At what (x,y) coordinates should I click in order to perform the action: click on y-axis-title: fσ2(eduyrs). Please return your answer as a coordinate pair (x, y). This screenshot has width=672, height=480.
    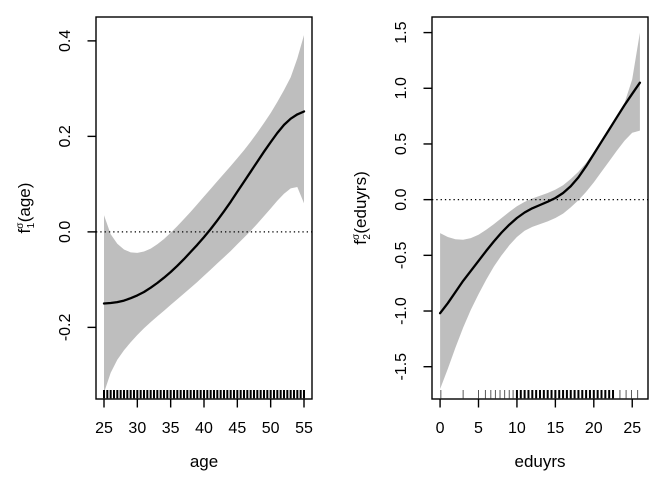
    Looking at the image, I should click on (362, 208).